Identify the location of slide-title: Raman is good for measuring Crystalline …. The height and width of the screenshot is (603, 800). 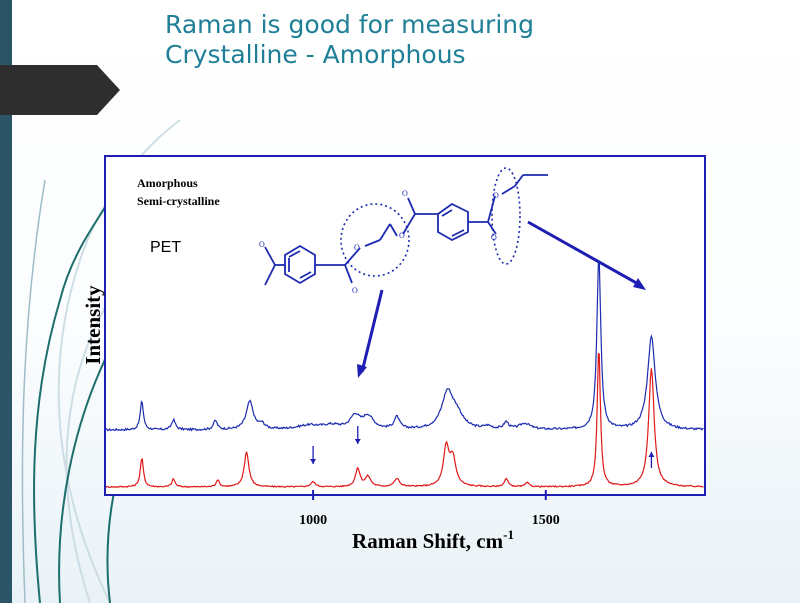
(349, 40).